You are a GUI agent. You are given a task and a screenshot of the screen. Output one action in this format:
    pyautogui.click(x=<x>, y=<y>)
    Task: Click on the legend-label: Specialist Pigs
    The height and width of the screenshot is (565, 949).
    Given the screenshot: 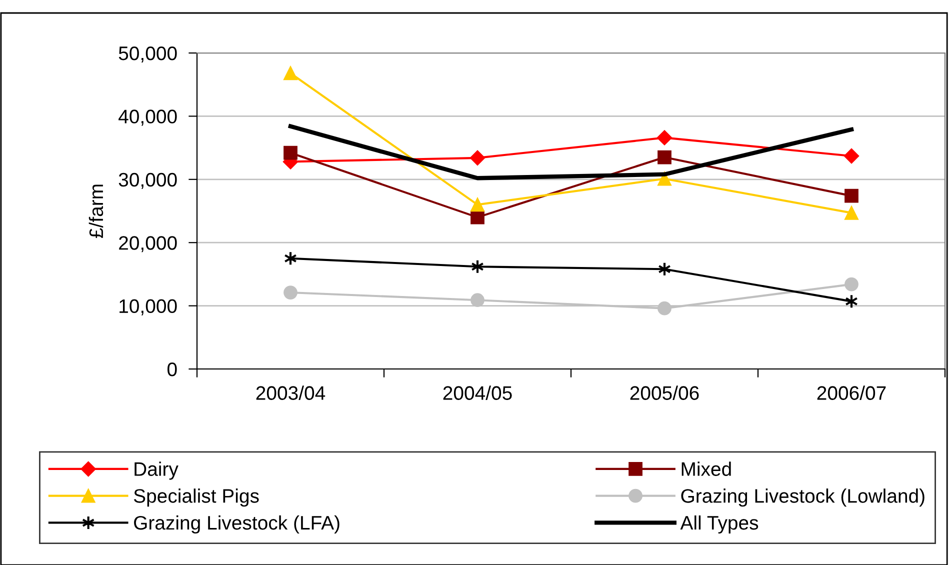 What is the action you would take?
    pyautogui.click(x=196, y=497)
    